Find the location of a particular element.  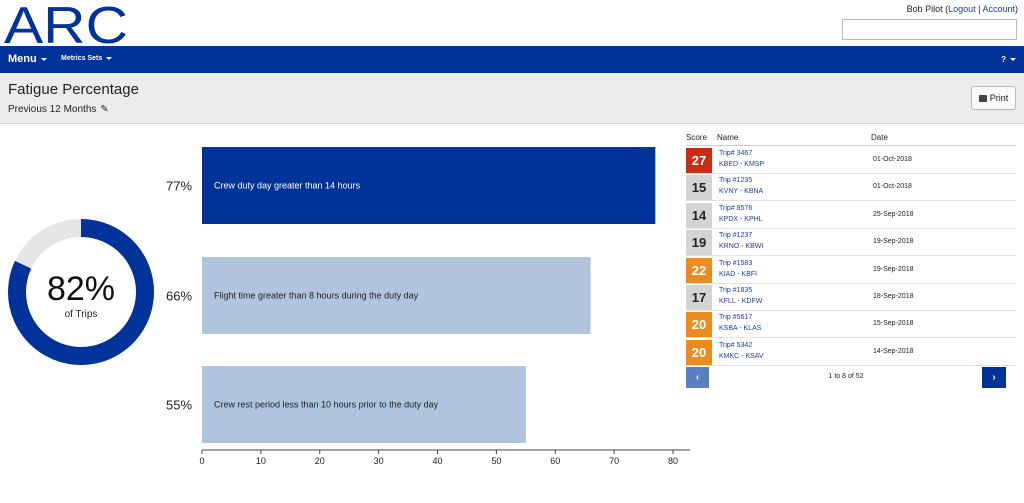

help-dropdown: ? is located at coordinates (1008, 59).